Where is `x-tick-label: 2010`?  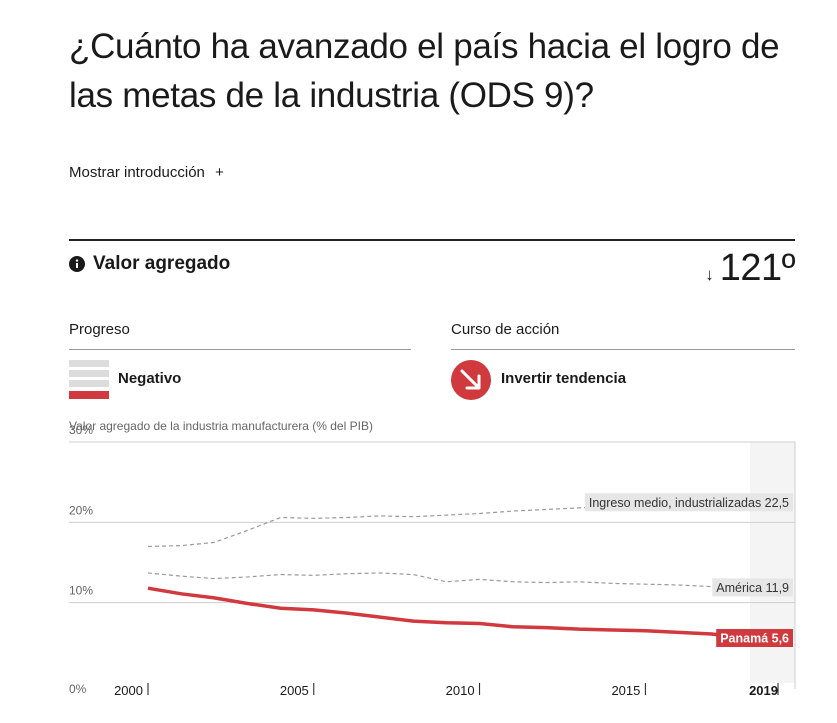
x-tick-label: 2010 is located at coordinates (460, 690).